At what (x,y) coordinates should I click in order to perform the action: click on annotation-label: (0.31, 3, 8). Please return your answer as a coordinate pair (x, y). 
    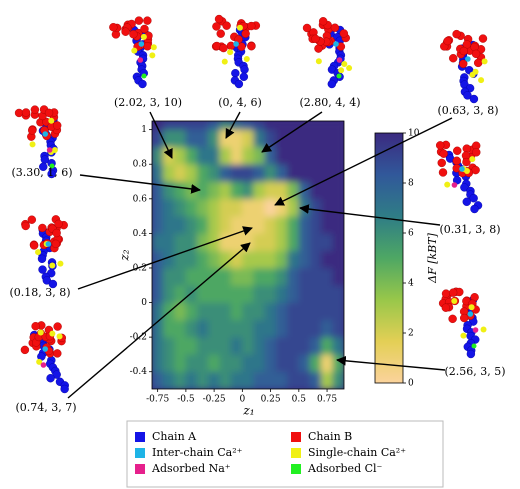
    Looking at the image, I should click on (469, 229).